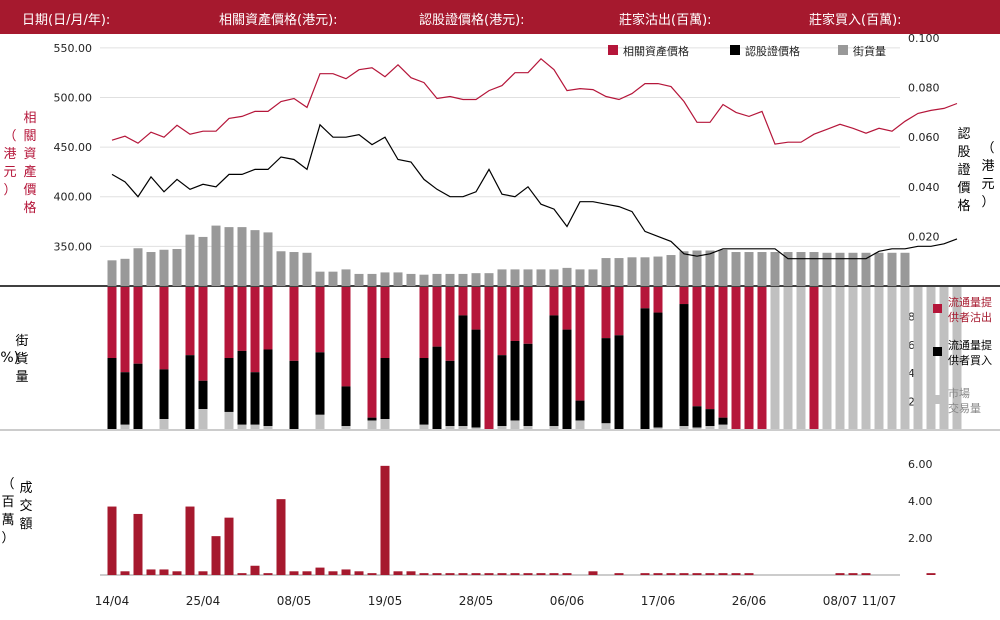 The image size is (1000, 620). What do you see at coordinates (73, 246) in the screenshot?
I see `left-tick-label: 350.00` at bounding box center [73, 246].